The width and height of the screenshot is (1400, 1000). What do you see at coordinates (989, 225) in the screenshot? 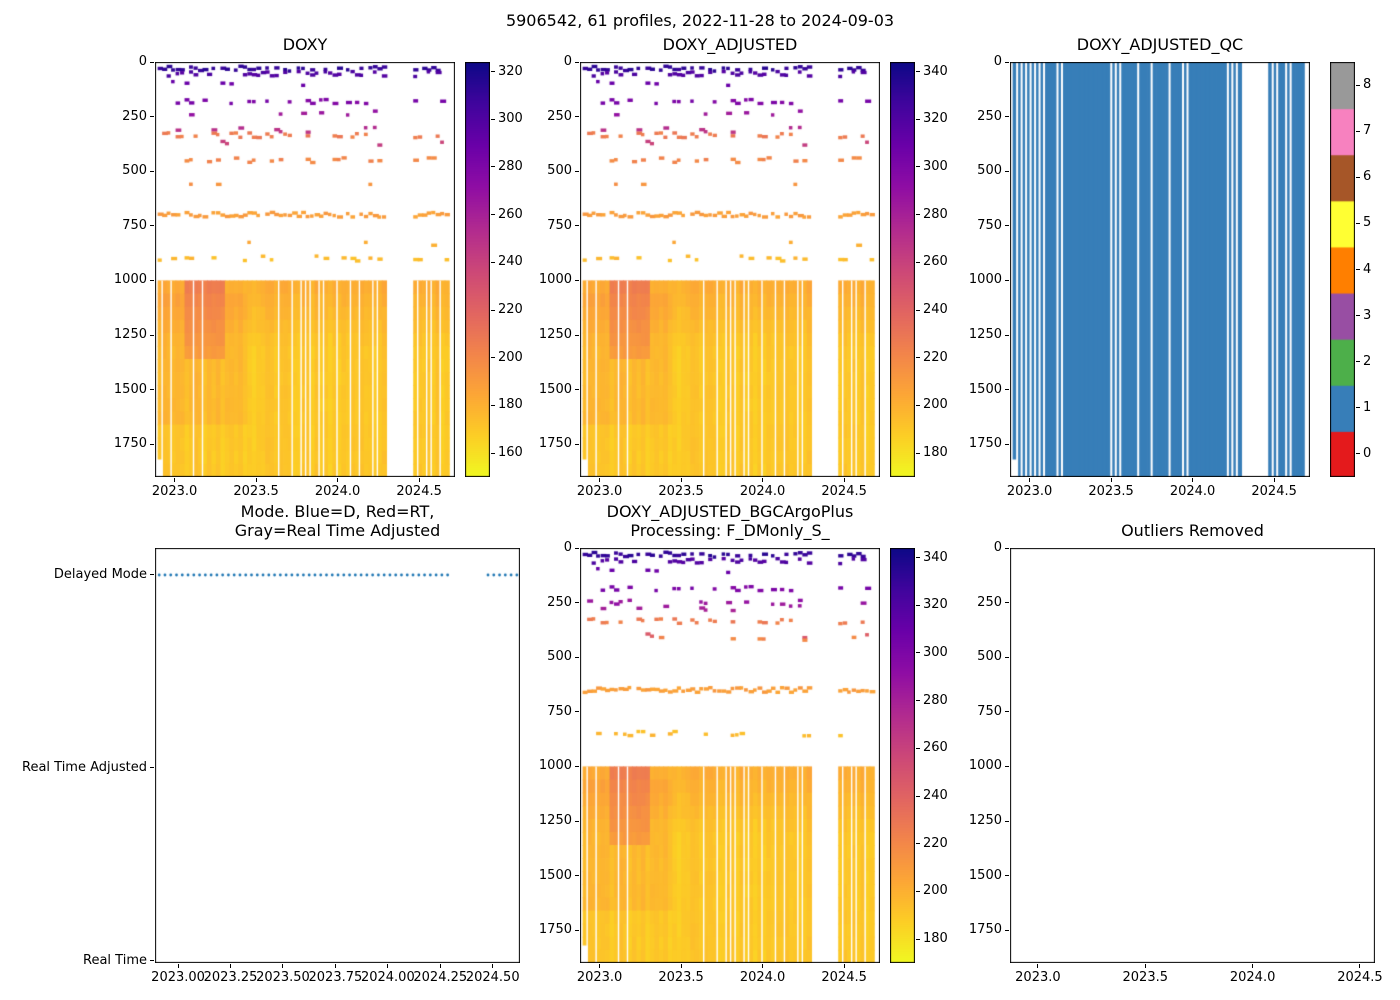
I see `y-tick-label: 750` at bounding box center [989, 225].